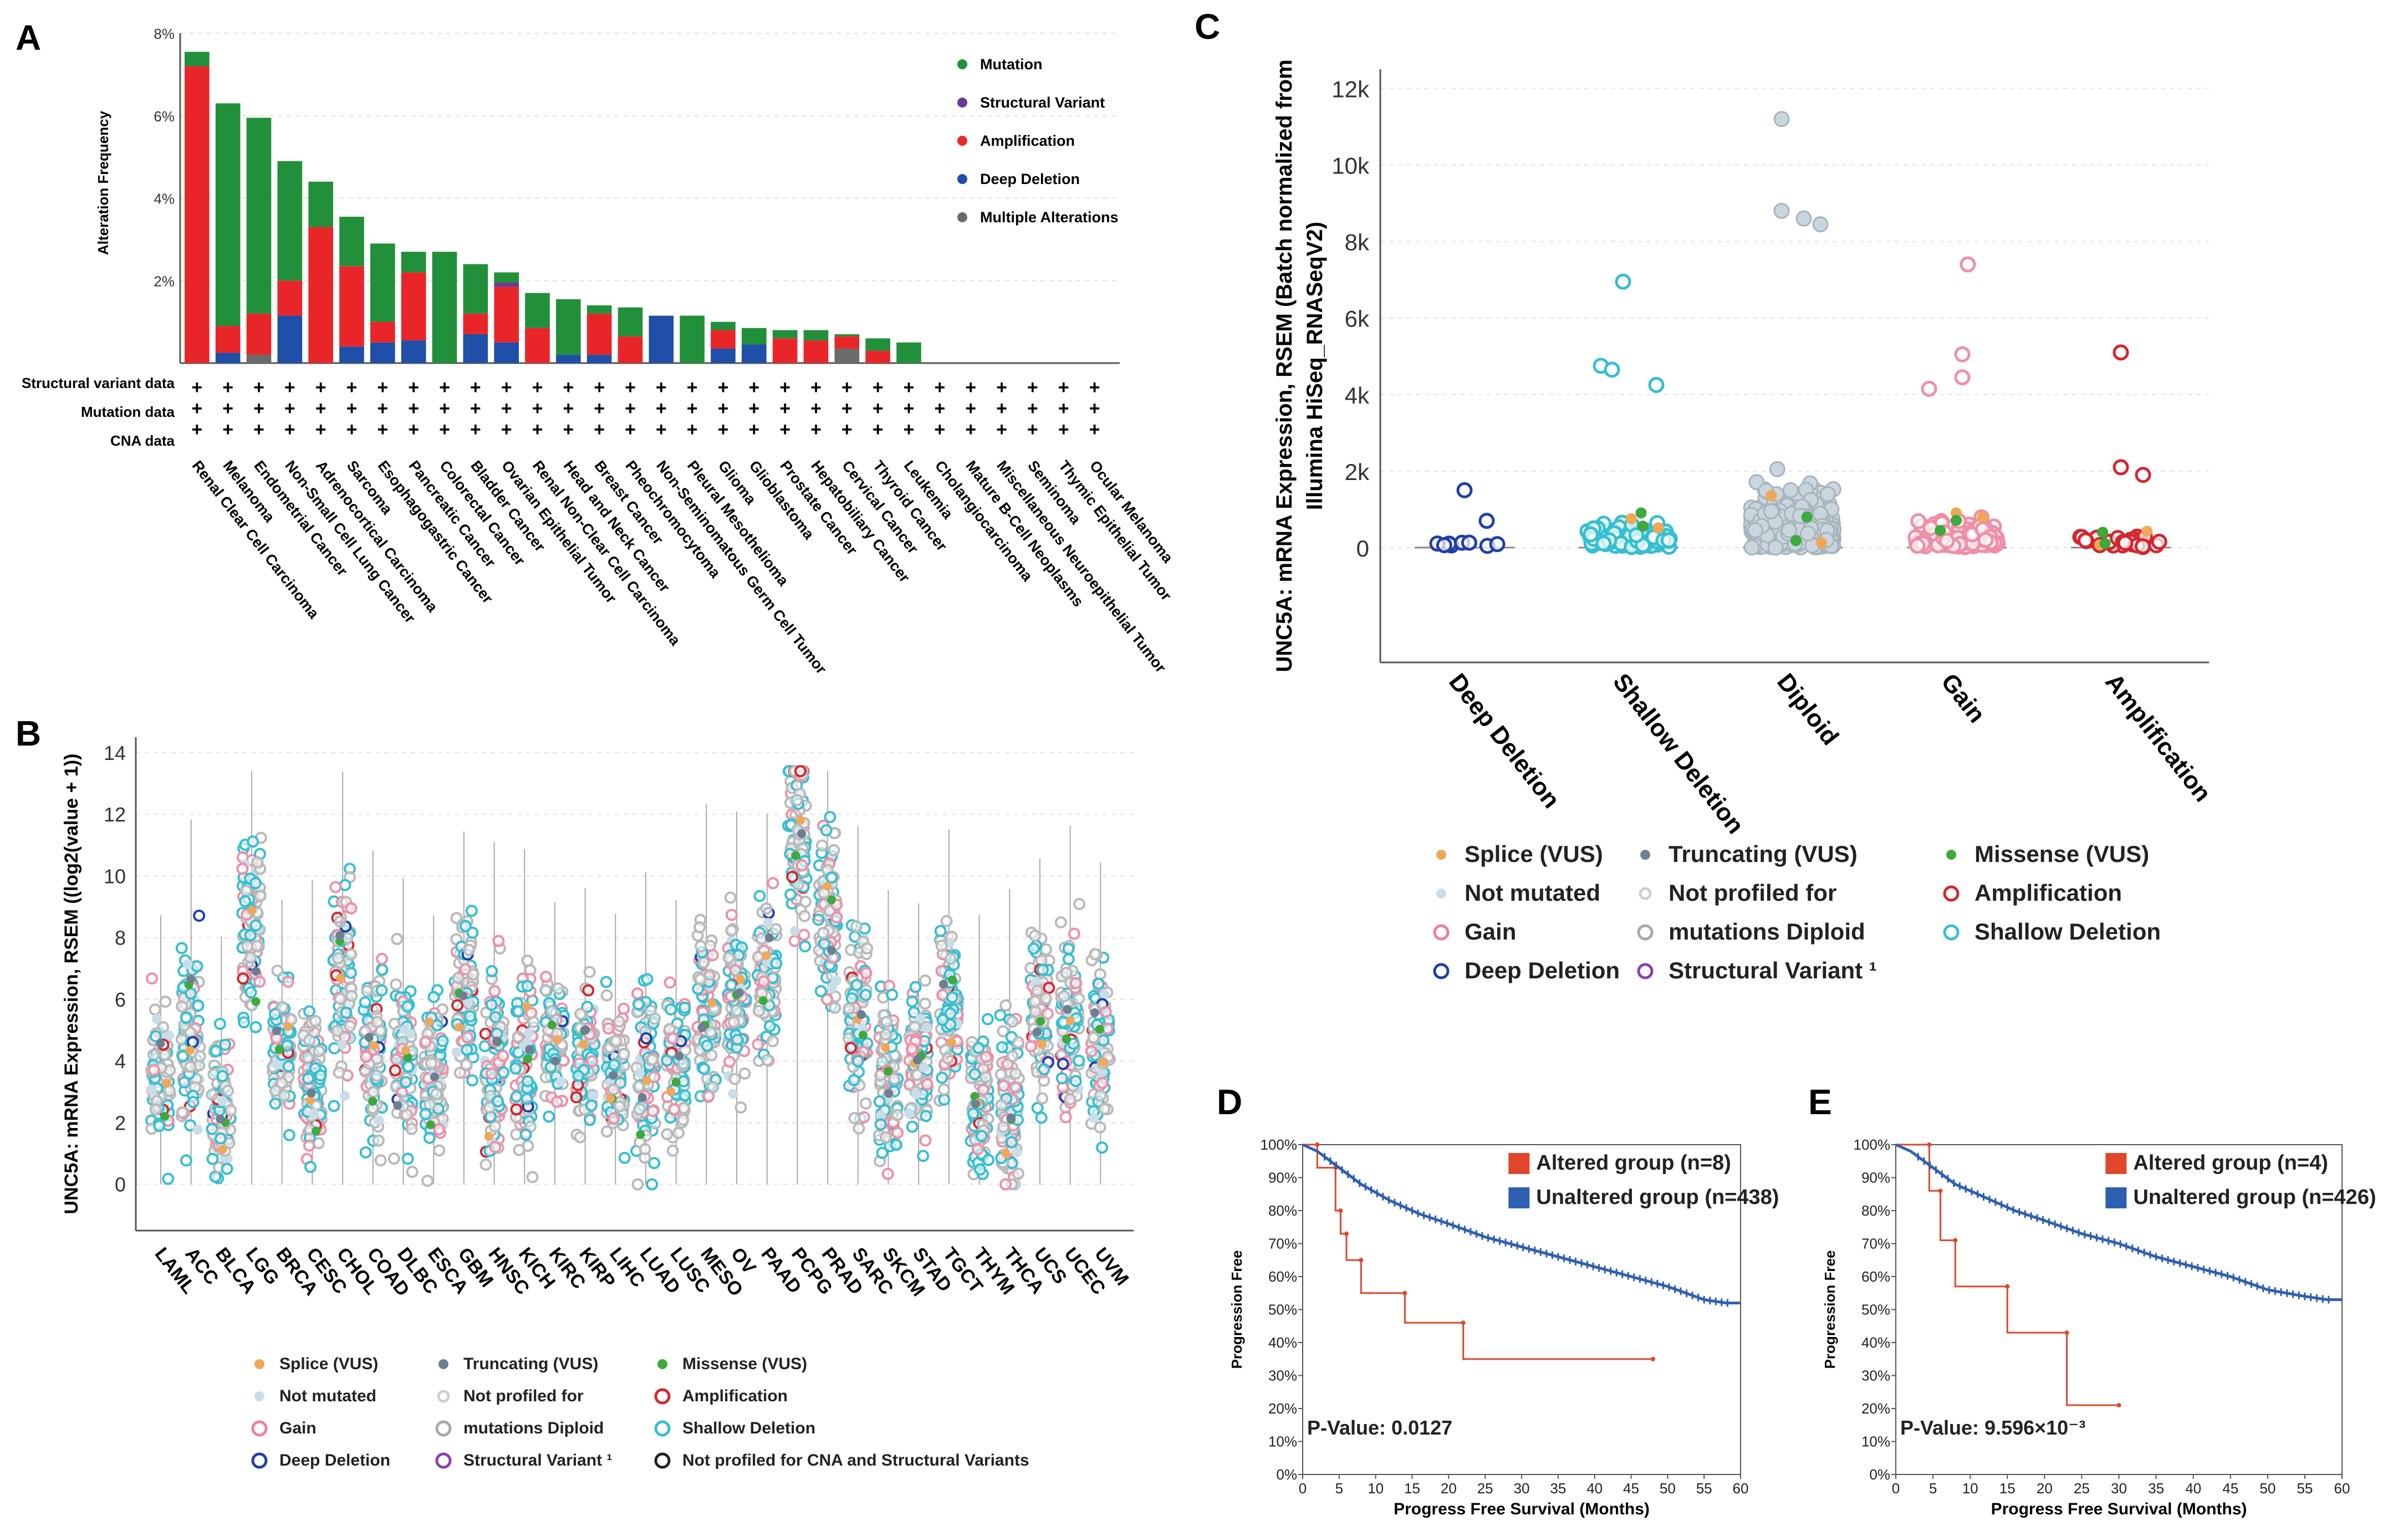 The image size is (2408, 1536). What do you see at coordinates (1875, 1178) in the screenshot?
I see `y-tick-label: 90%` at bounding box center [1875, 1178].